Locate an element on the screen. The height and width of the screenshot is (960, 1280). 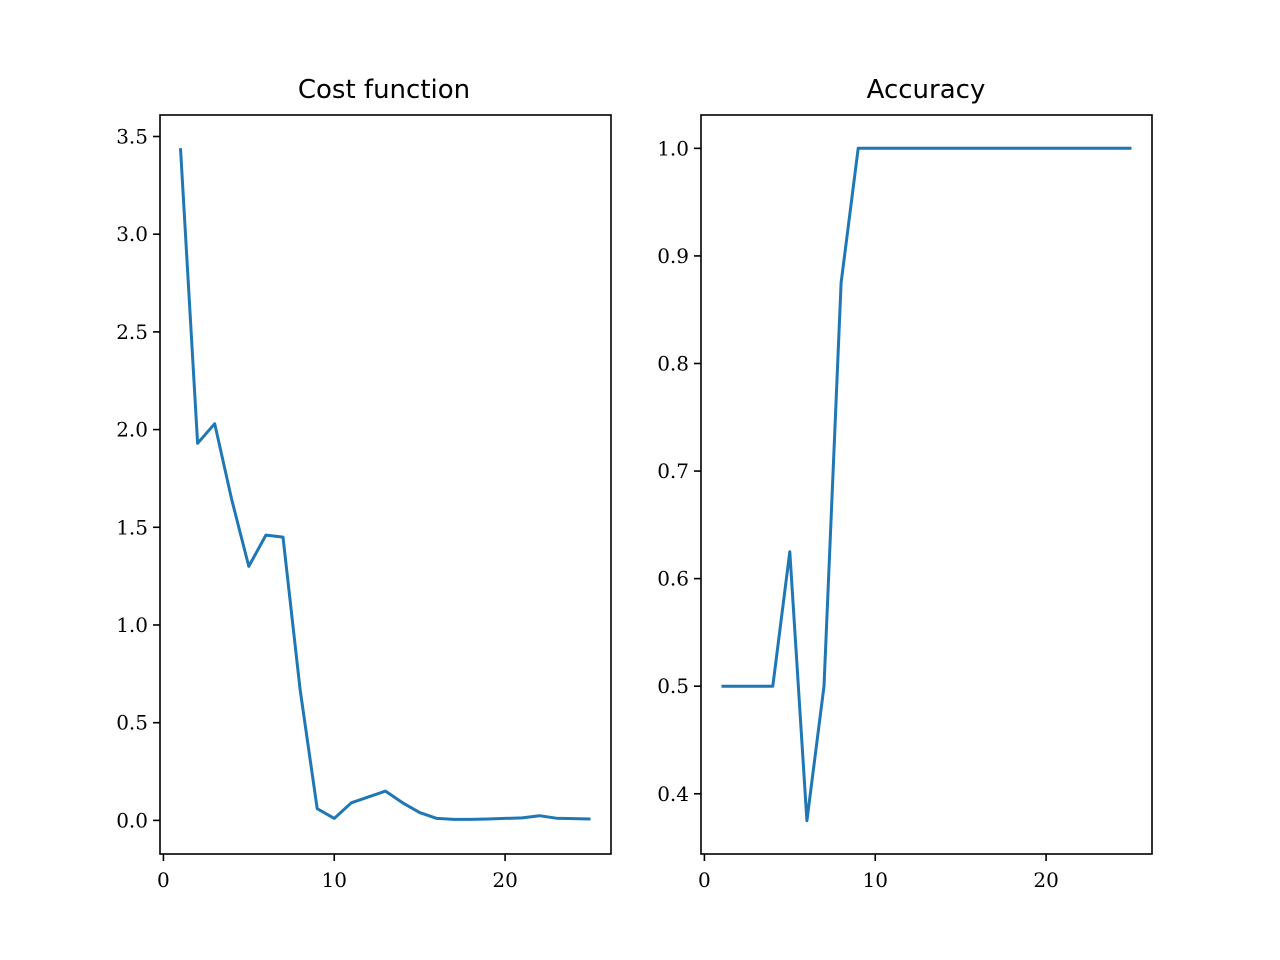
y-tick-label: 2.5 is located at coordinates (132, 332).